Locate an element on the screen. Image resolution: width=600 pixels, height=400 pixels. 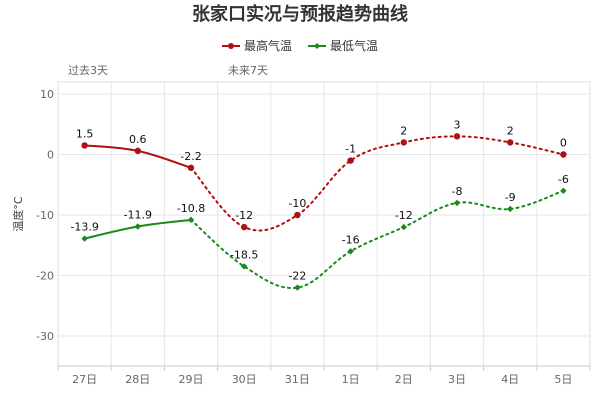
y-tick-label: -10 is located at coordinates (45, 215).